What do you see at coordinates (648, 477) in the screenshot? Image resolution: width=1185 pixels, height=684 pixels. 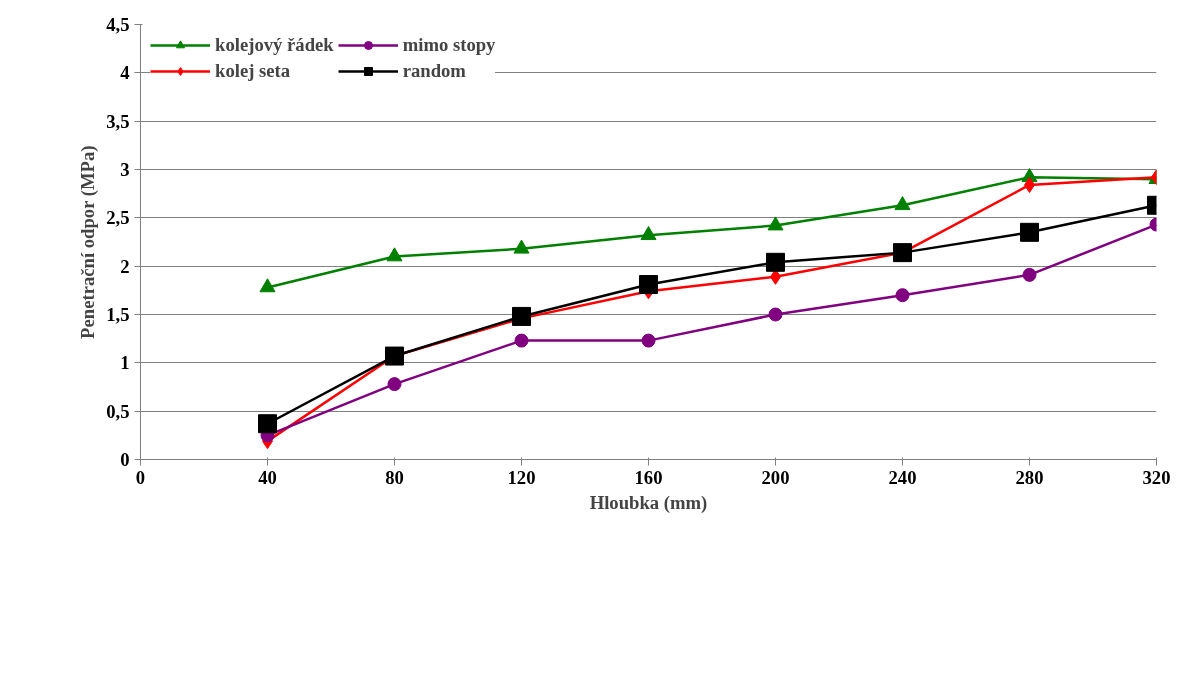 I see `x-tick-label: 160` at bounding box center [648, 477].